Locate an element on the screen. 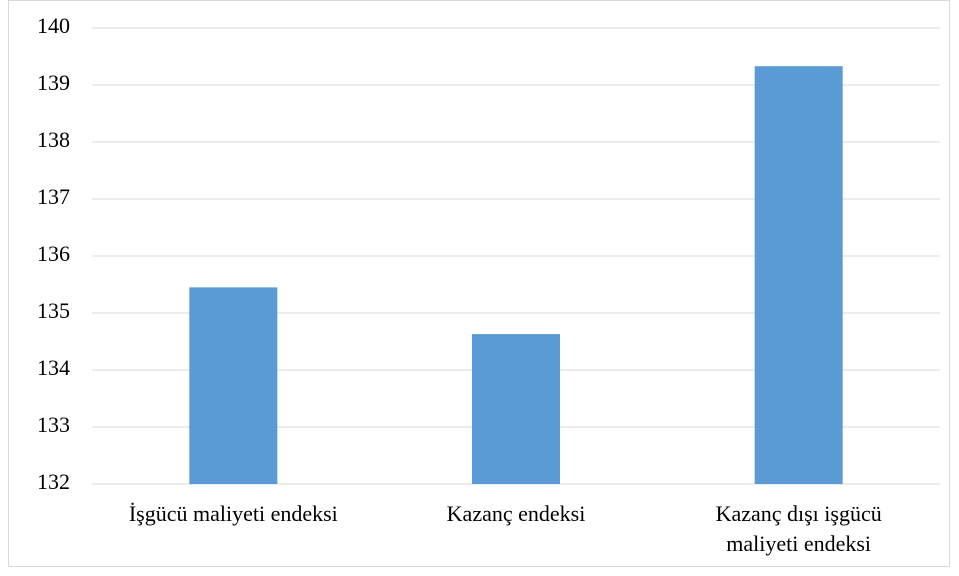 The height and width of the screenshot is (576, 959). y-tick-label: 135 is located at coordinates (53, 310).